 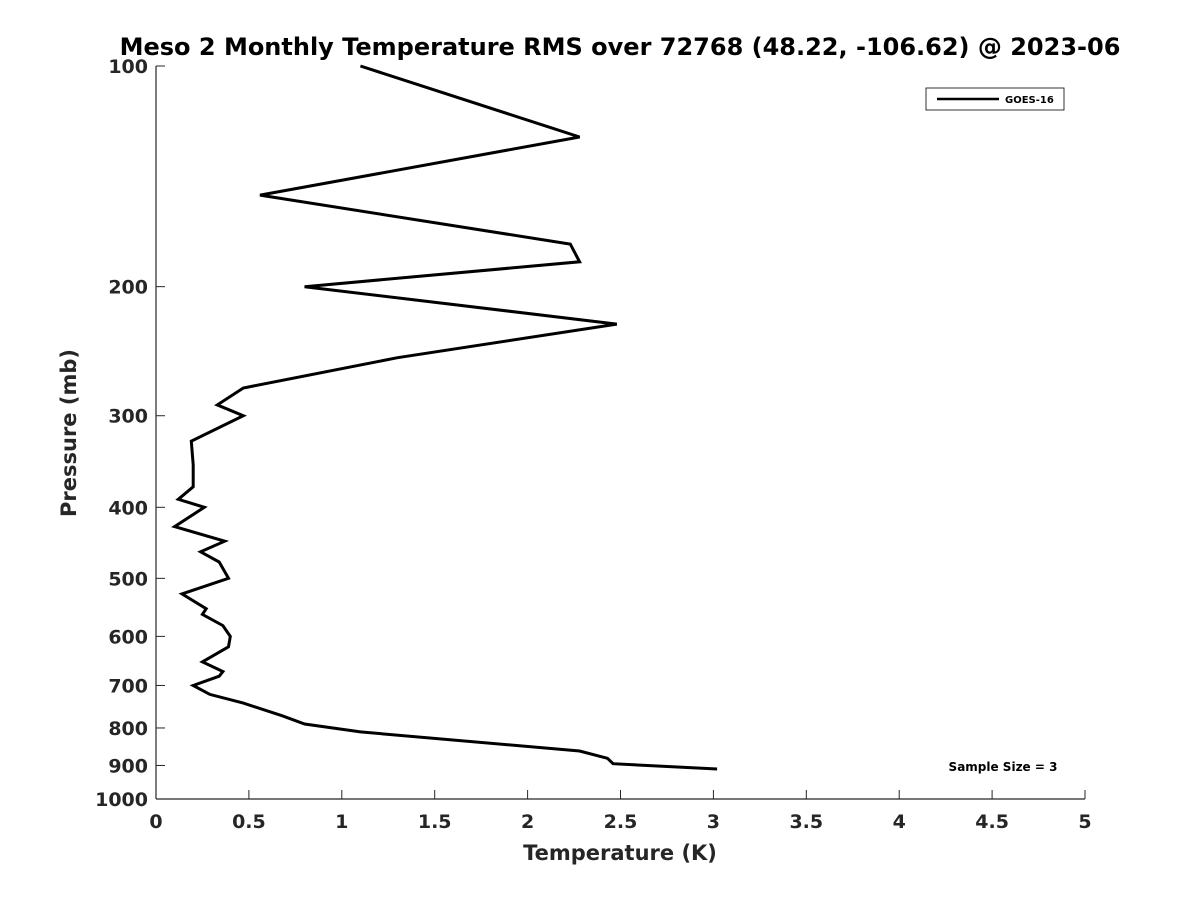 I want to click on x-tick-label: 2.5, so click(x=621, y=822).